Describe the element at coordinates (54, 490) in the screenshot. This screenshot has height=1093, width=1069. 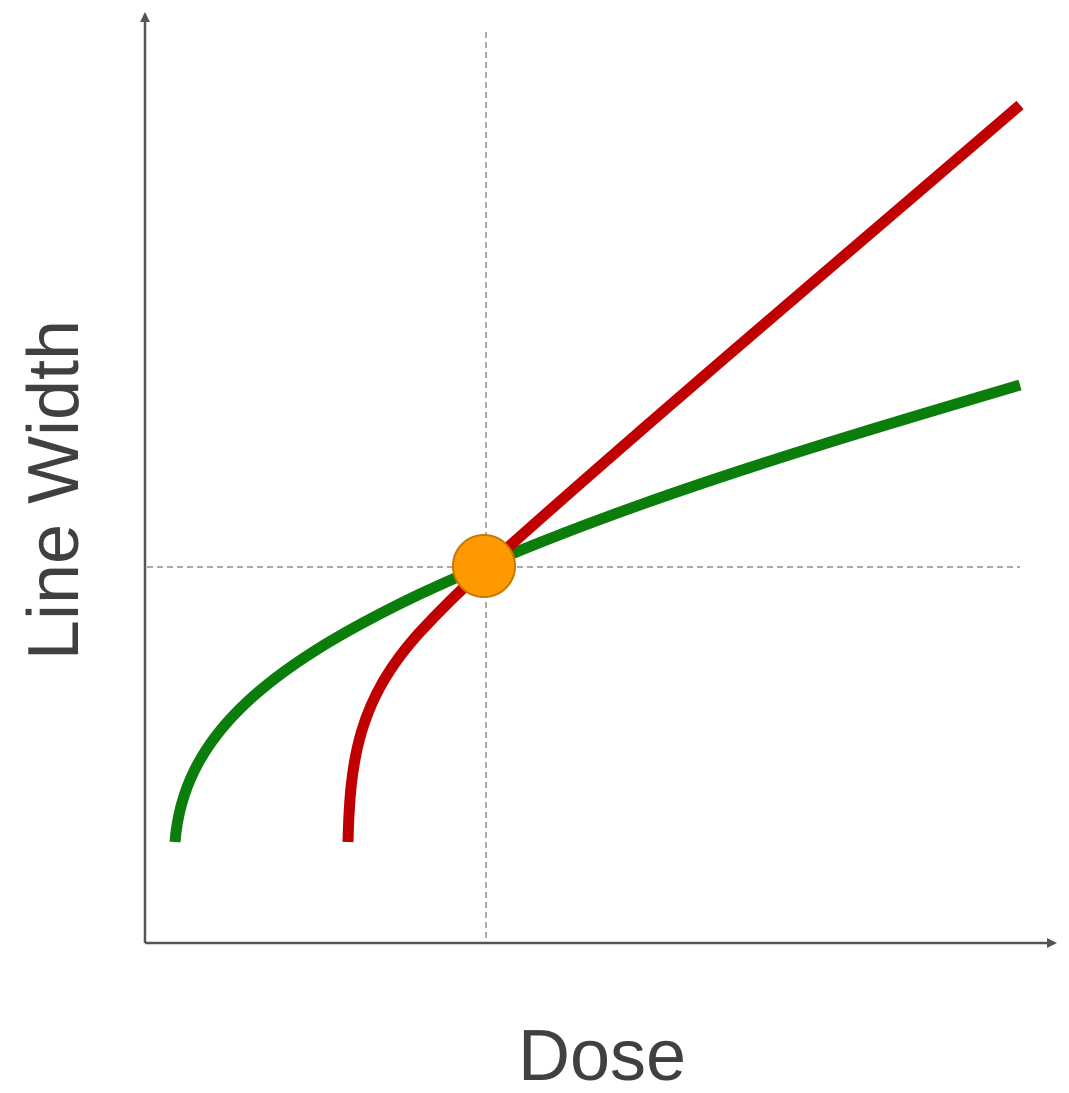
I see `y-axis-label: Line Width` at that location.